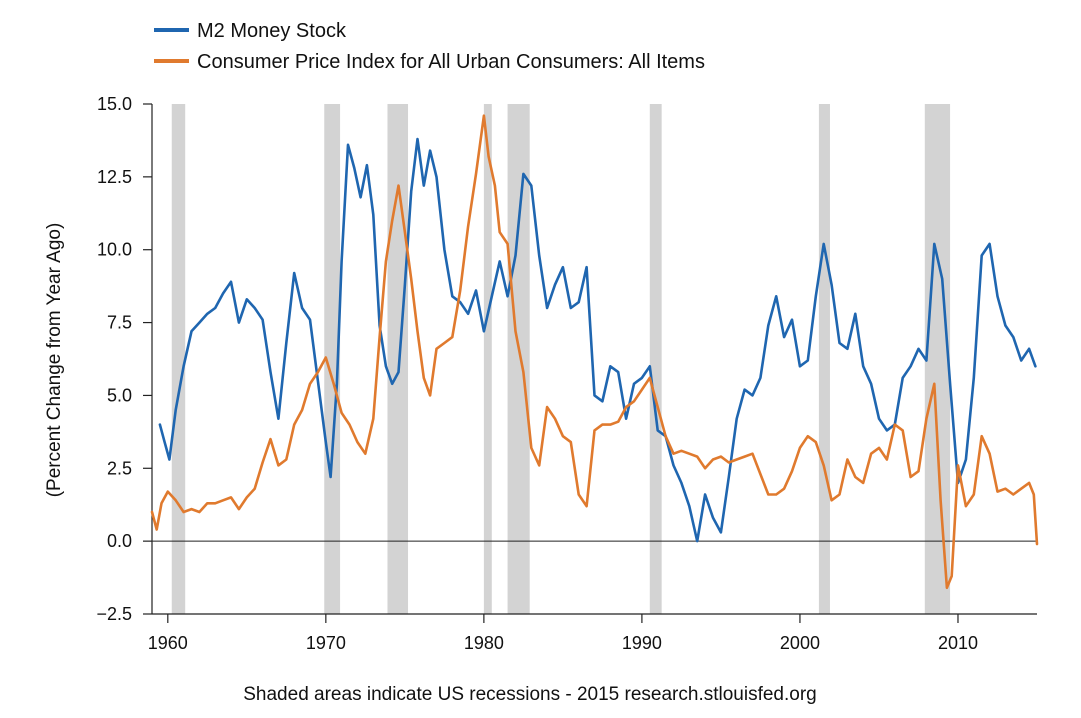 Image resolution: width=1081 pixels, height=718 pixels. What do you see at coordinates (119, 395) in the screenshot?
I see `y-tick-label: 5.0` at bounding box center [119, 395].